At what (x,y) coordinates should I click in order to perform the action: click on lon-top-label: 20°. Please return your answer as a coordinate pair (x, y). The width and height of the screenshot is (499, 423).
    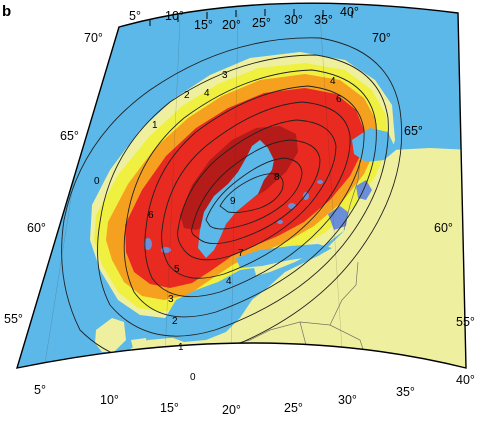
    Looking at the image, I should click on (231, 25).